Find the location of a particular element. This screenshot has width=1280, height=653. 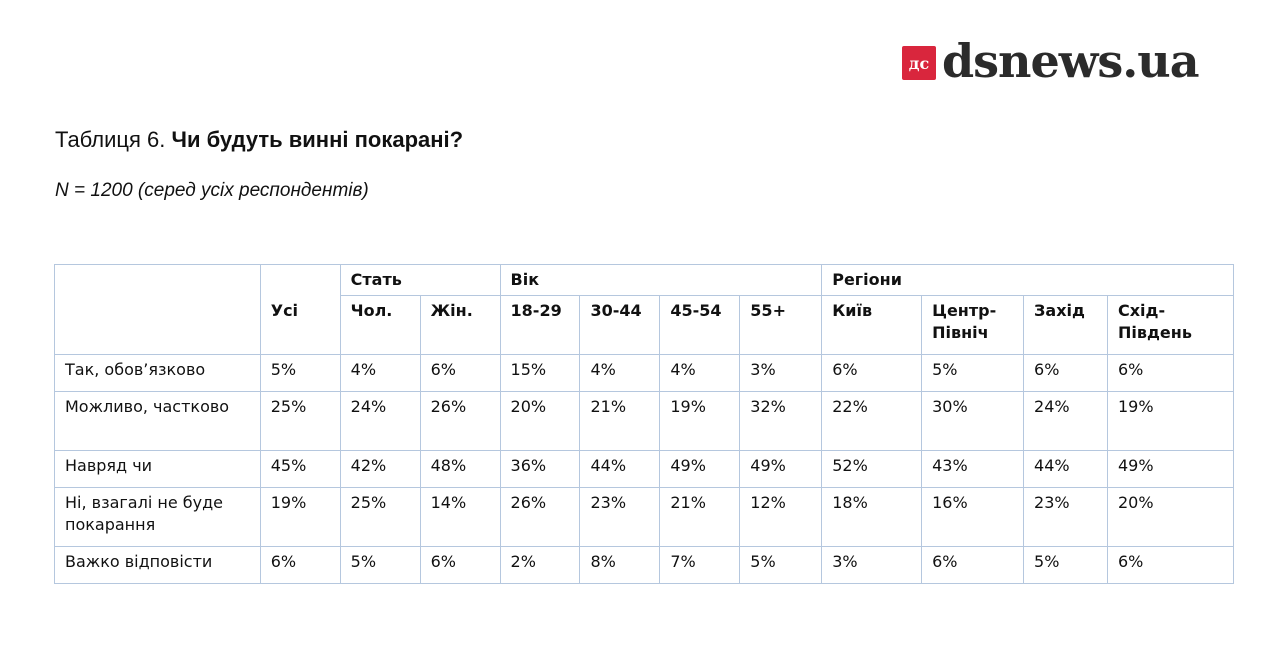

row-label: Можливо, частково is located at coordinates (157, 421).